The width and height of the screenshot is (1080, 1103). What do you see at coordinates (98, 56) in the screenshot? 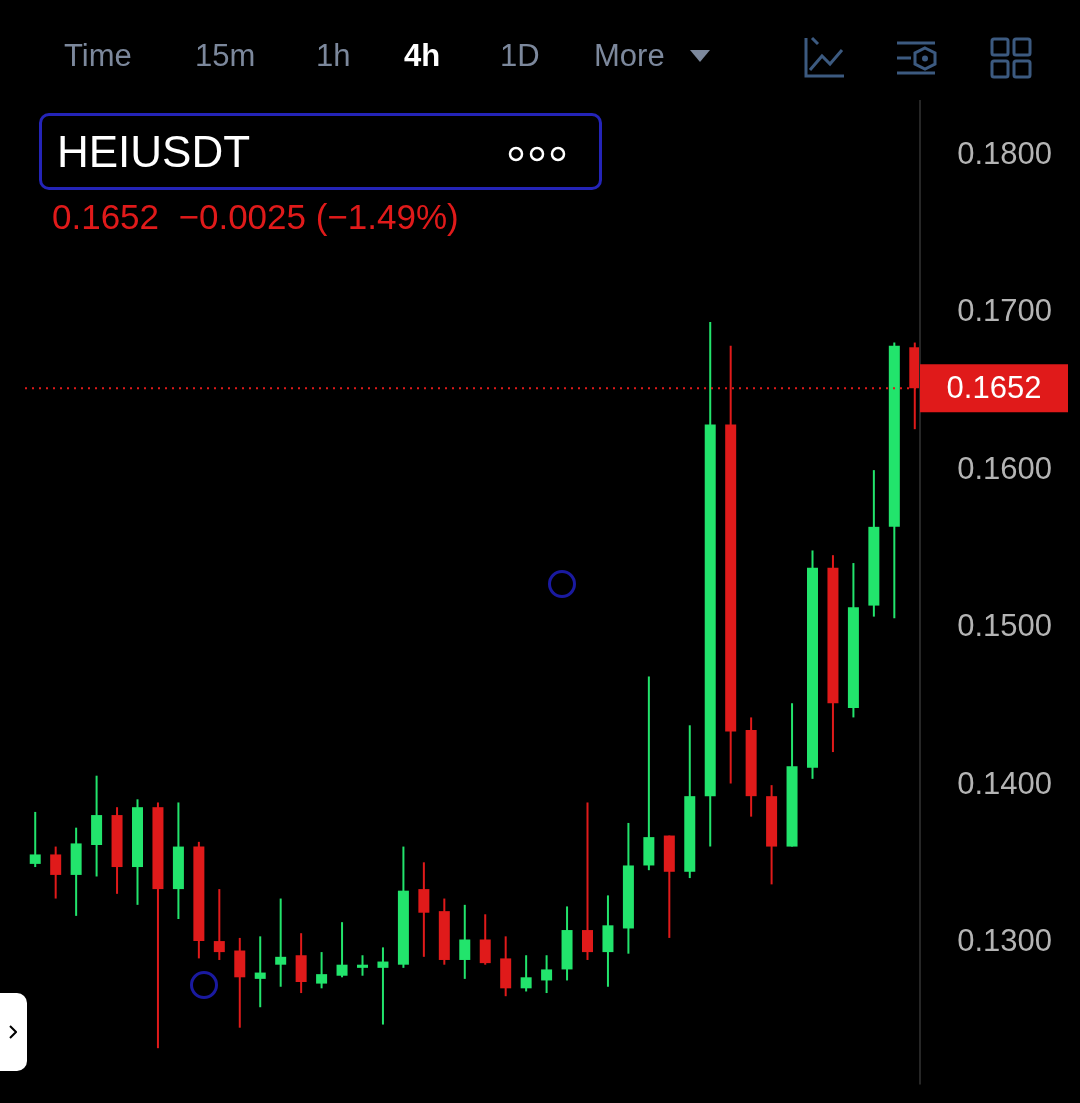
I see `text: Time` at bounding box center [98, 56].